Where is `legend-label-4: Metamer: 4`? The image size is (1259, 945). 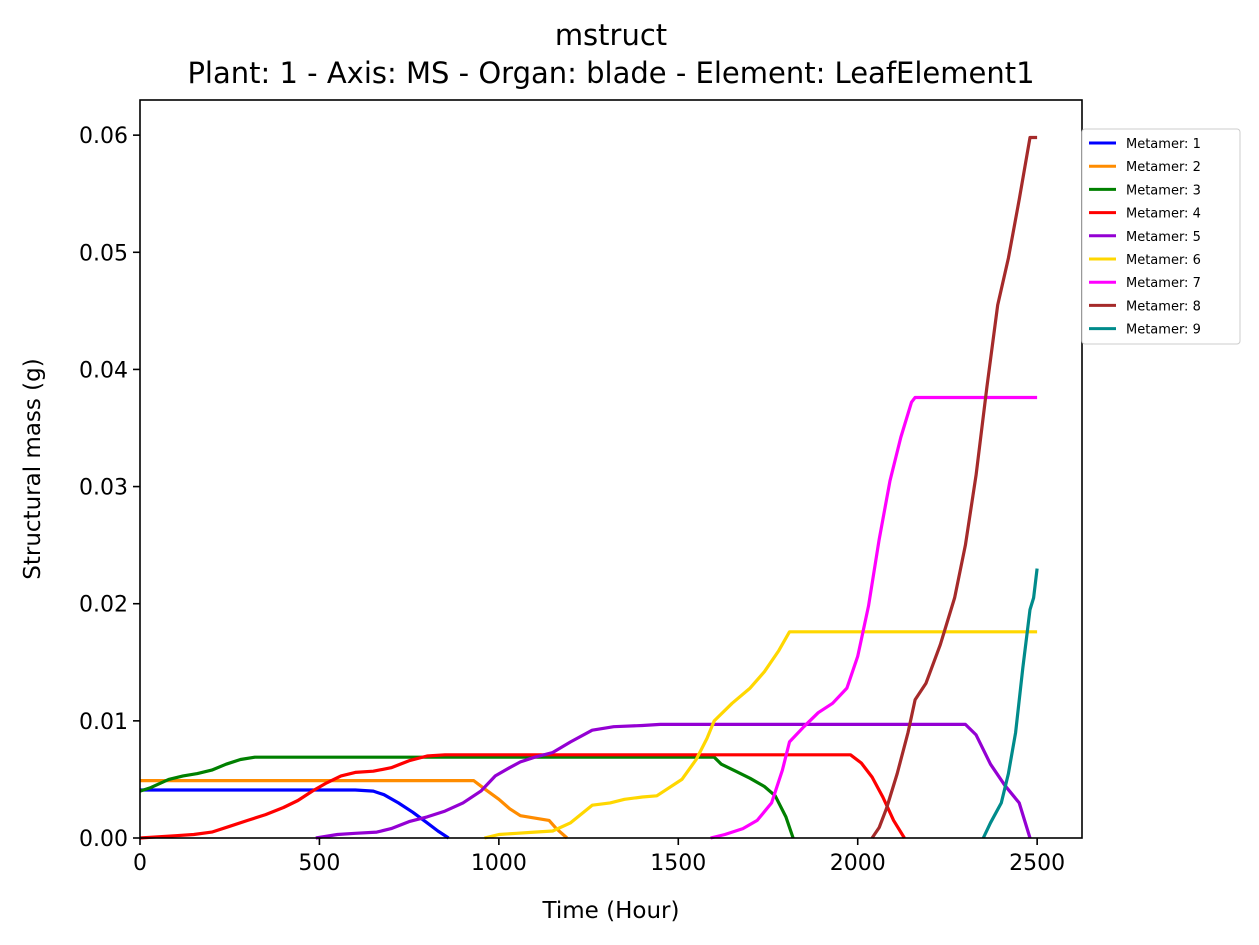
legend-label-4: Metamer: 4 is located at coordinates (1163, 214).